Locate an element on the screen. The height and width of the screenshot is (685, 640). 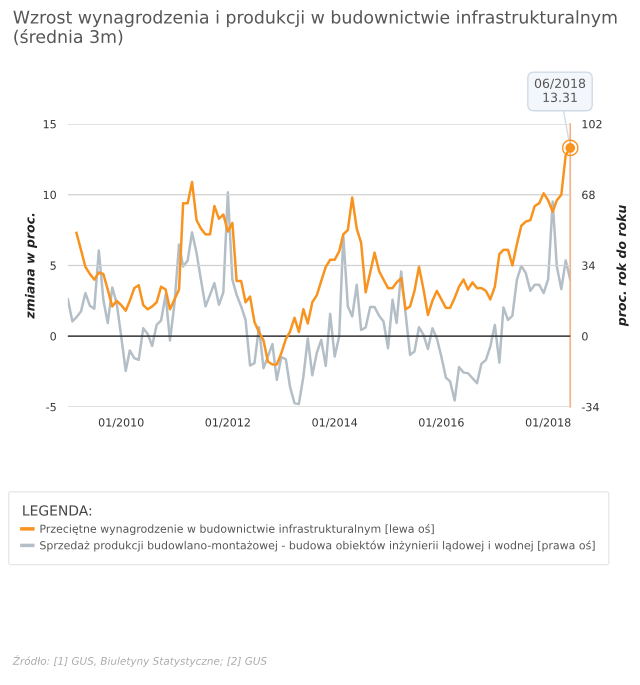
chart-title: Wzrost wynagrodzenia i produkcji w budownictwie infrastrukturalnym (średnia 3m) is located at coordinates (315, 28).